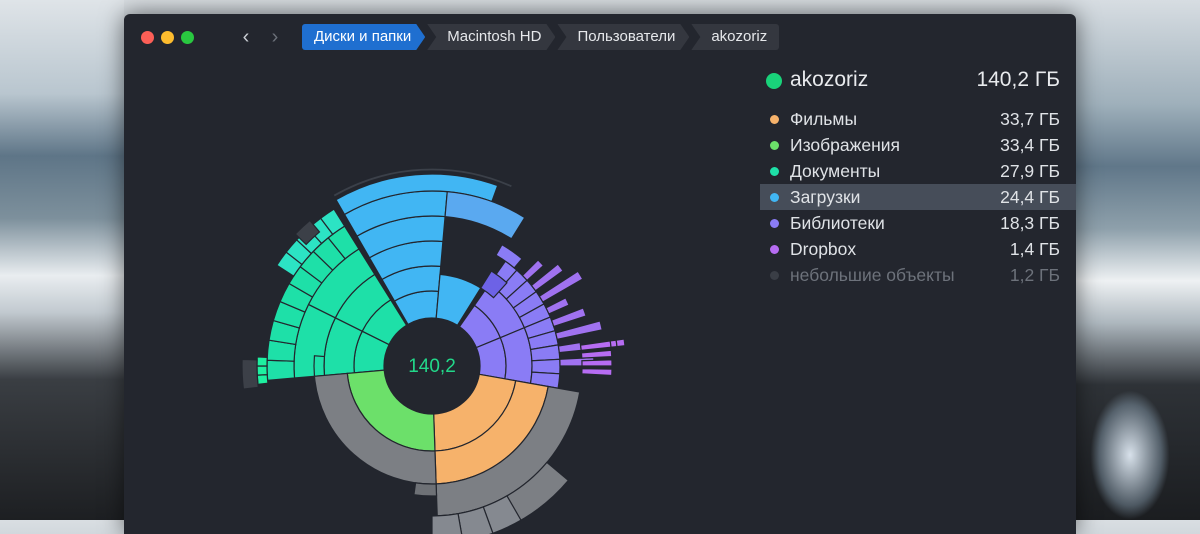 The image size is (1200, 534). Describe the element at coordinates (623, 37) in the screenshot. I see `breadcrumb-users: Пользователи` at that location.